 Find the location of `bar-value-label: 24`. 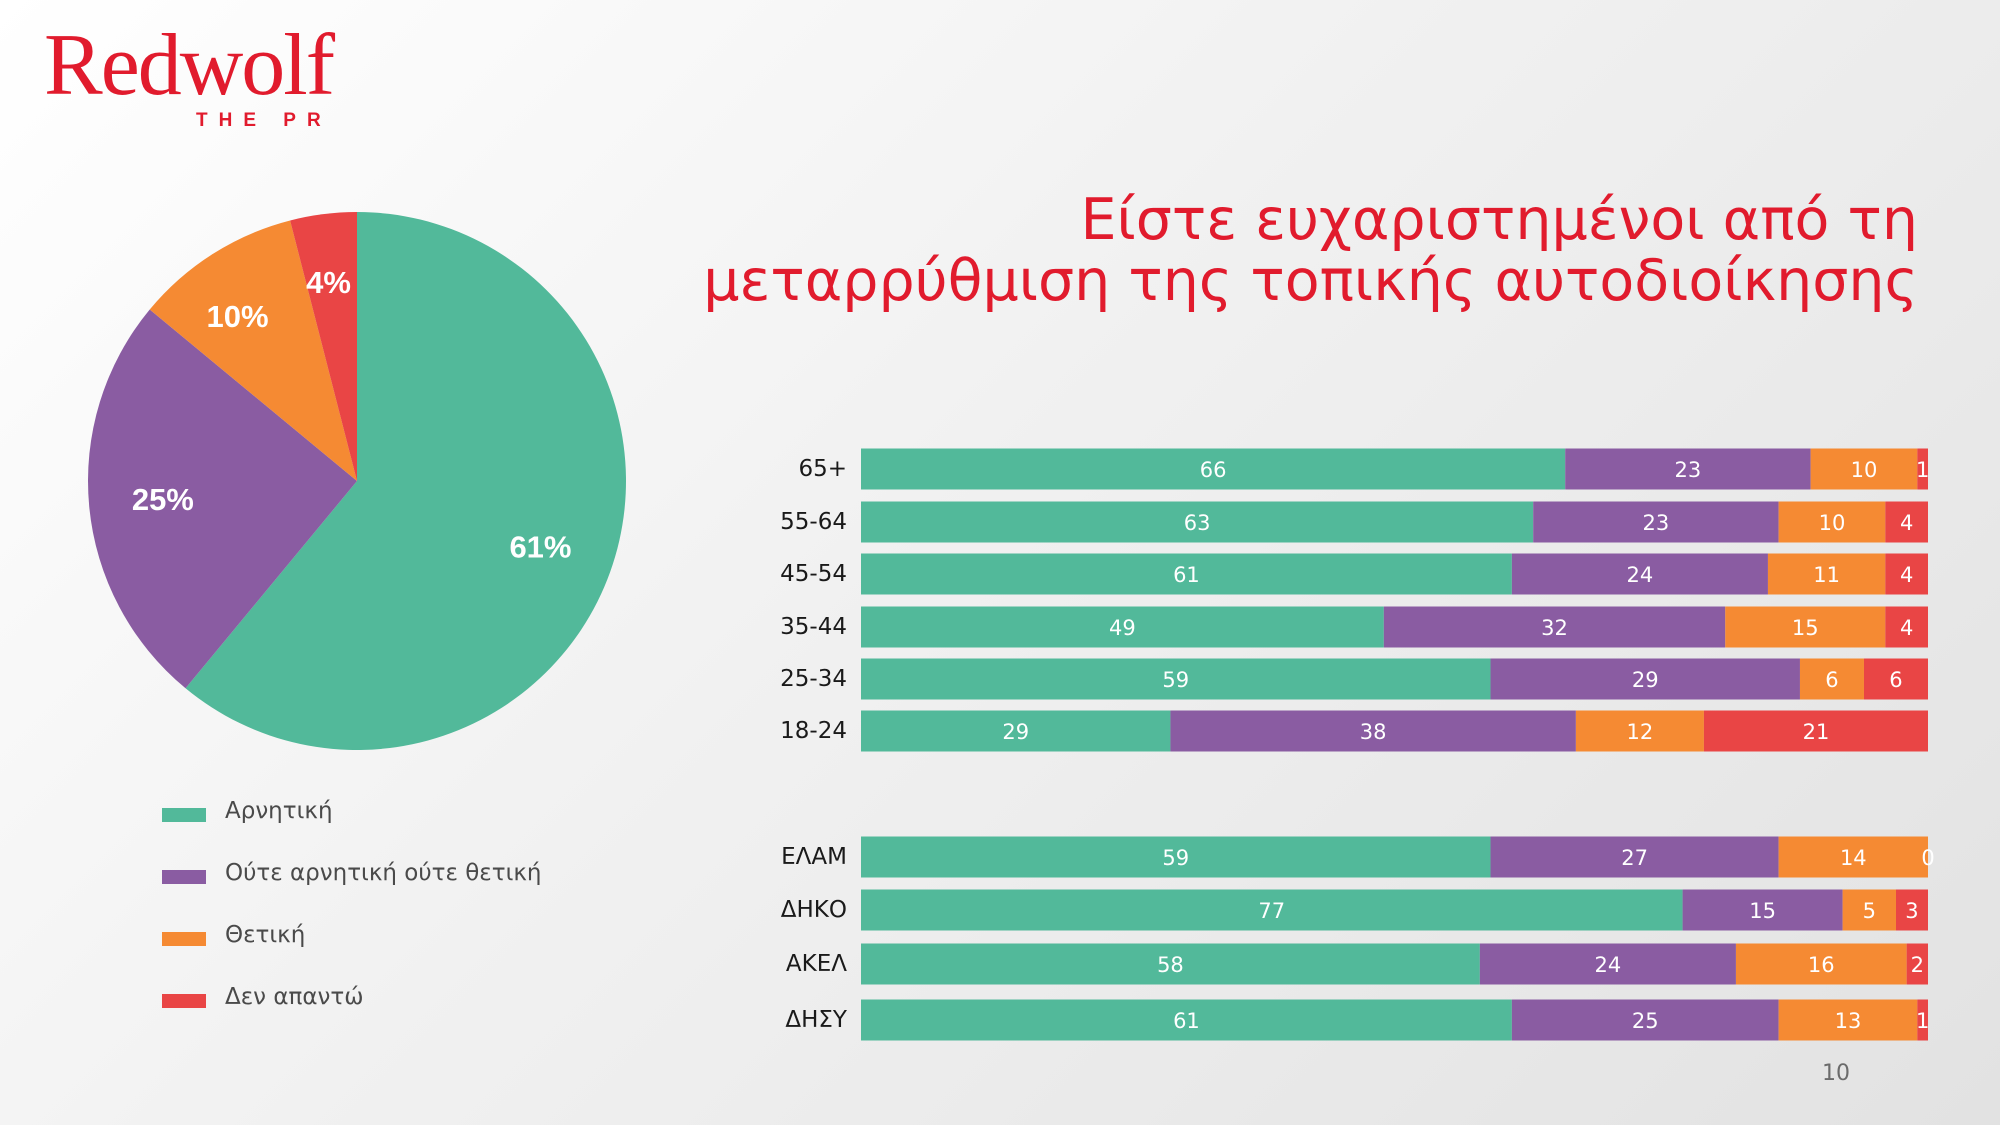

bar-value-label: 24 is located at coordinates (1640, 575).